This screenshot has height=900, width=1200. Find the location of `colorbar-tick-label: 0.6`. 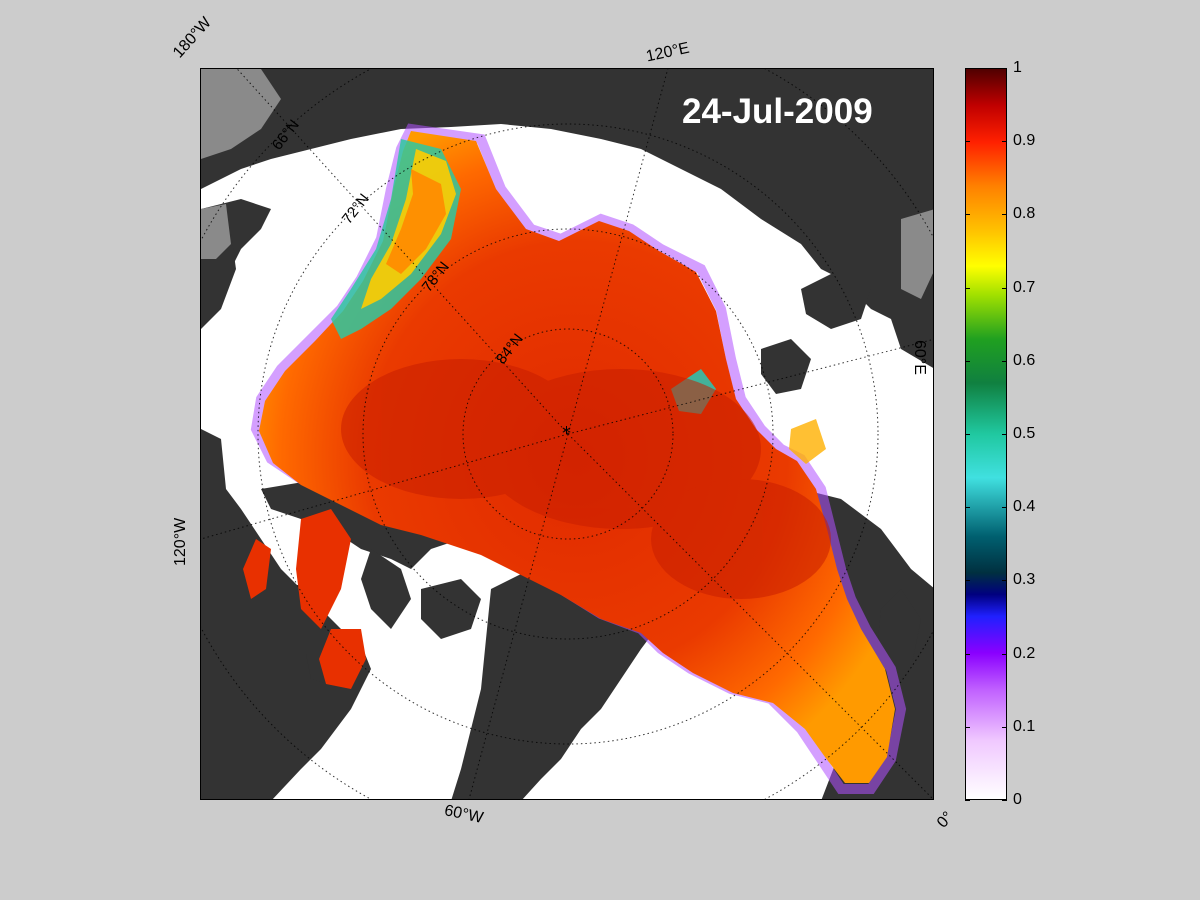

colorbar-tick-label: 0.6 is located at coordinates (1024, 360).